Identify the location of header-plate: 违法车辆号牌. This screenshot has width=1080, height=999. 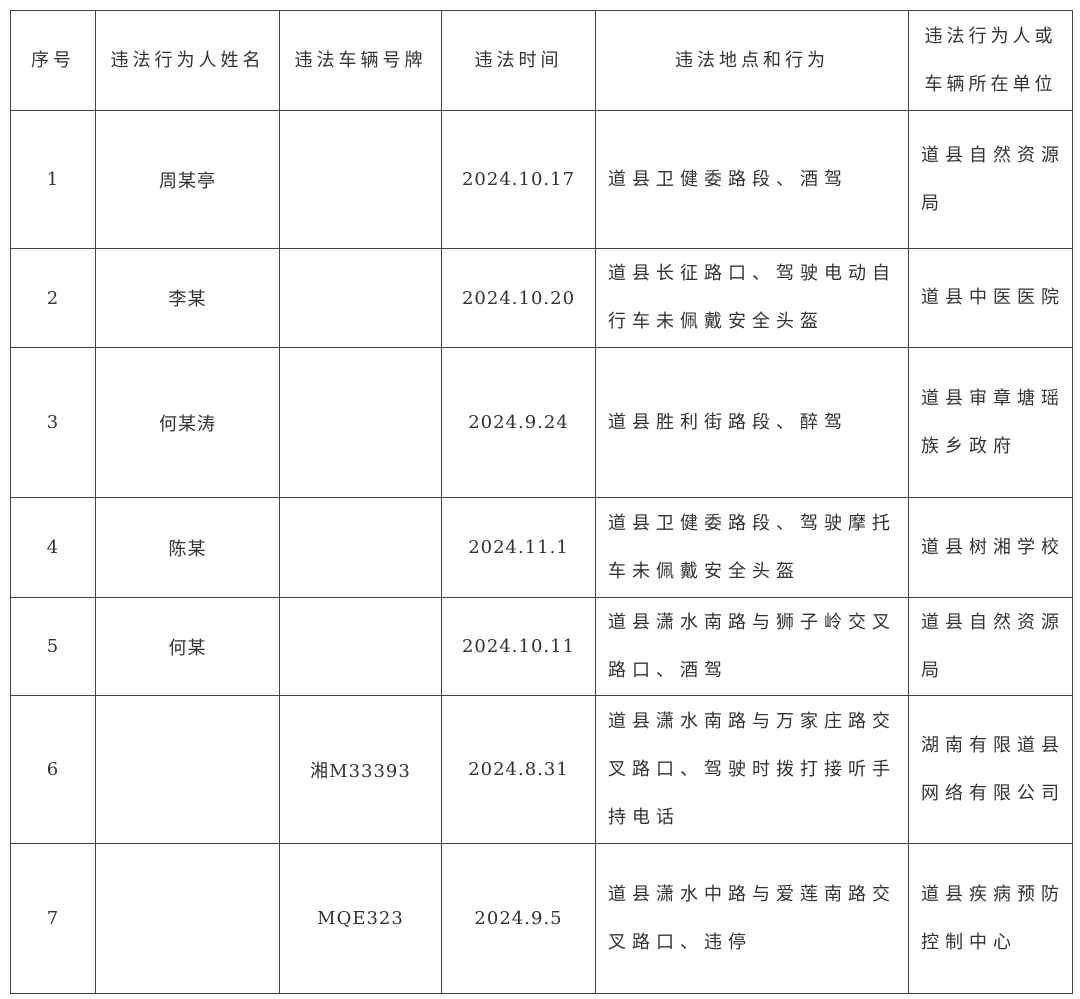
(360, 60).